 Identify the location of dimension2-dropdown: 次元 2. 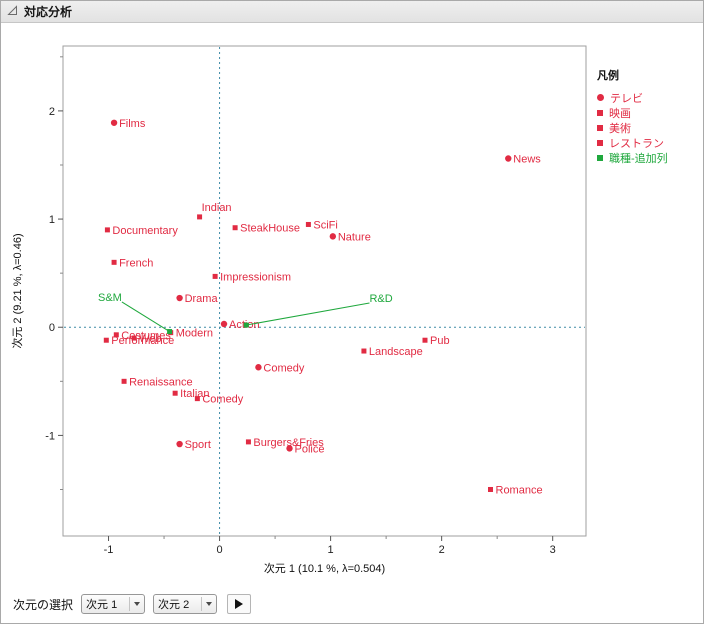
(185, 604).